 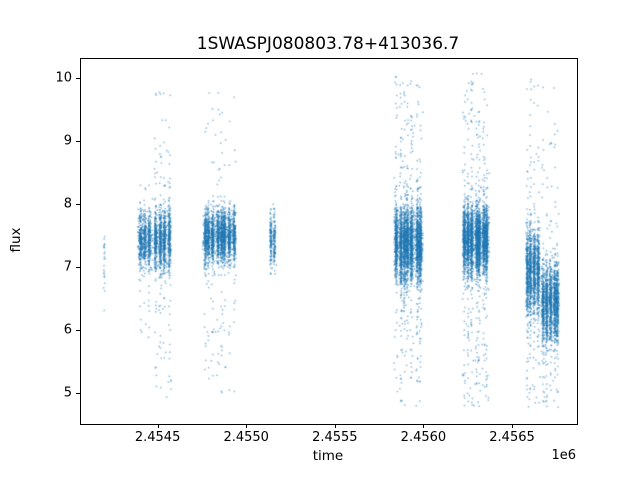 I want to click on x-tick-label: 2.4560, so click(x=423, y=437).